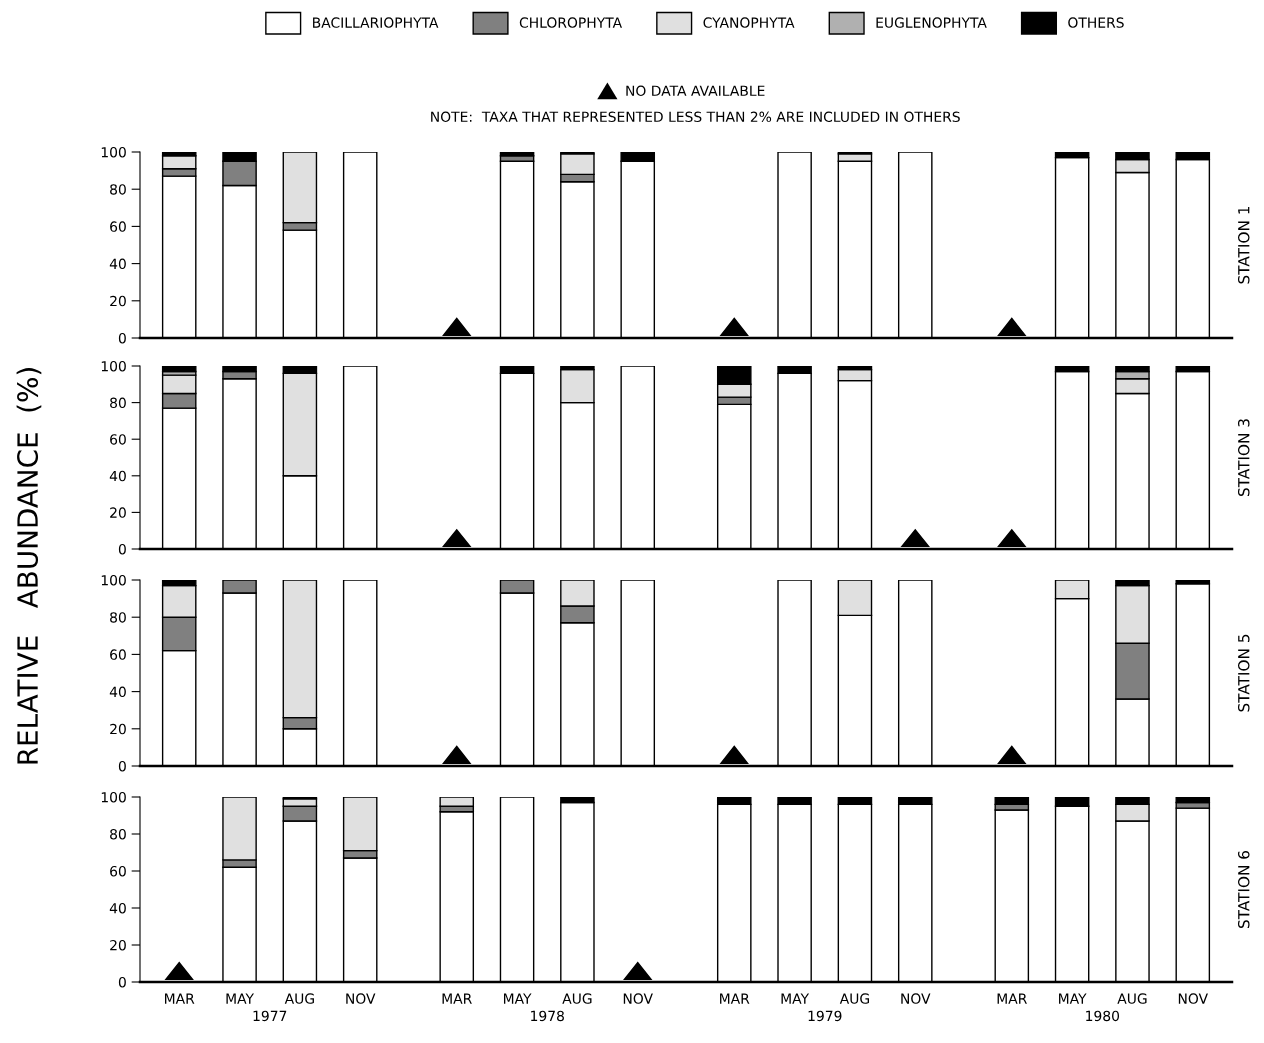 The image size is (1264, 1043). Describe the element at coordinates (29, 566) in the screenshot. I see `y-axis-title: RELATIVE ABUNDANCE (%)` at that location.